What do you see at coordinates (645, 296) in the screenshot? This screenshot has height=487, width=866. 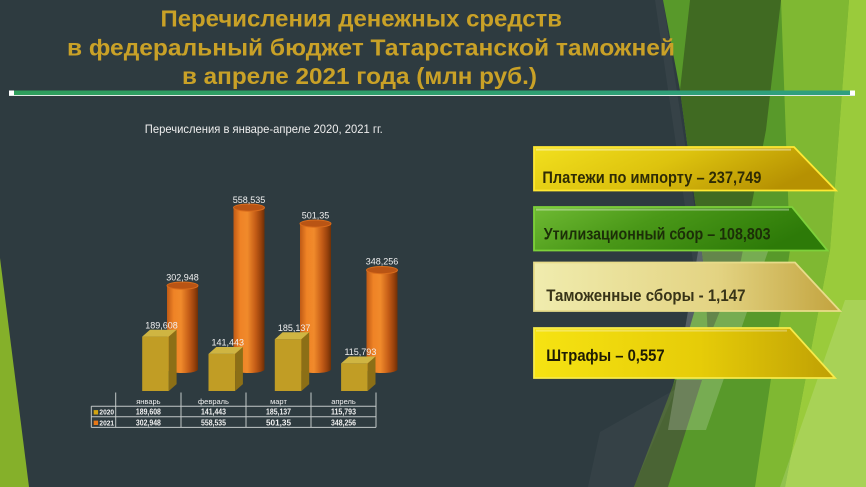 I see `svg-text: Таможенные сборы - 1,147` at bounding box center [645, 296].